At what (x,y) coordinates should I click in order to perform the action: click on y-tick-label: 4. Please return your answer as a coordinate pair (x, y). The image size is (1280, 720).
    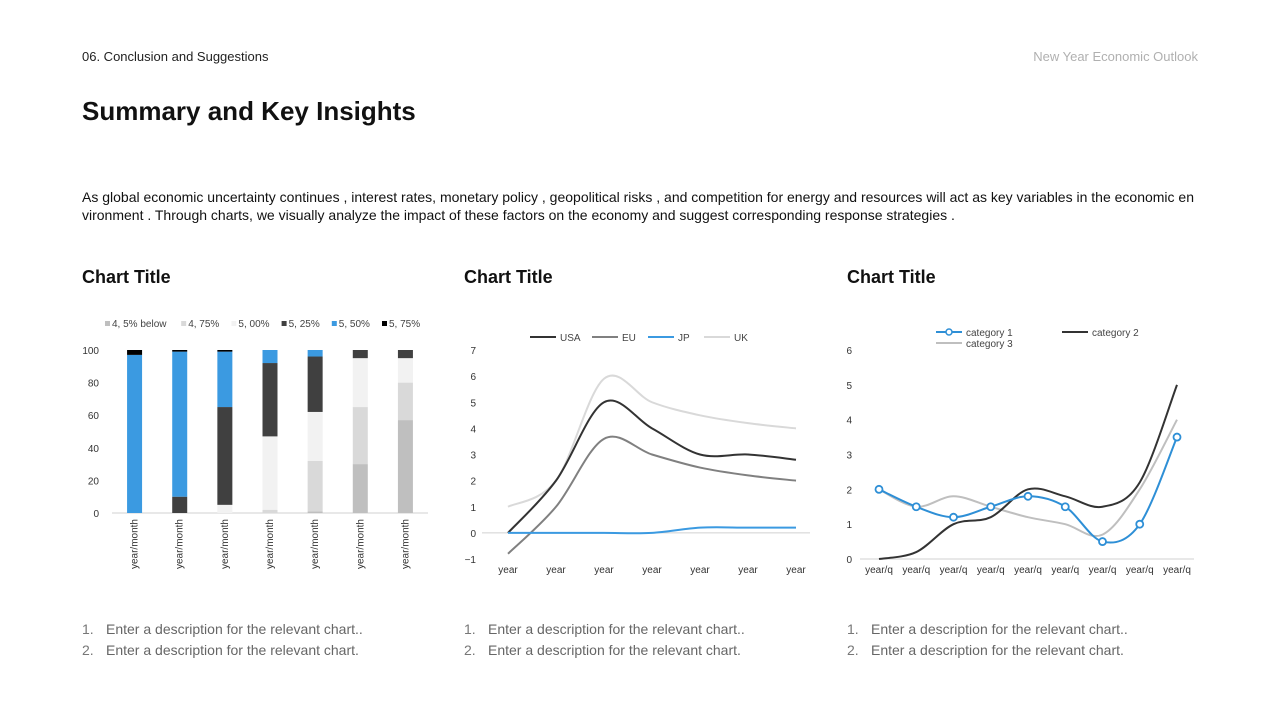
    Looking at the image, I should click on (849, 421).